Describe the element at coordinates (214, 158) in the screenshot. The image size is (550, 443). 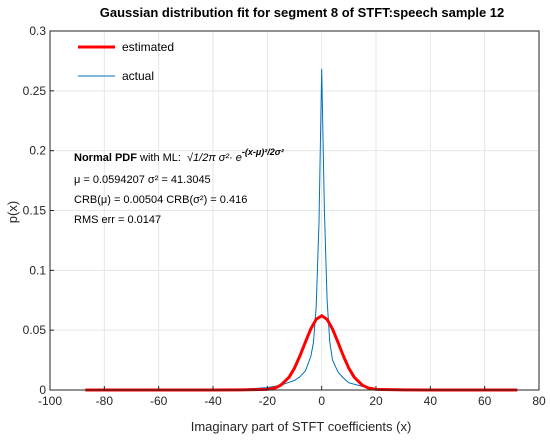
I see `annotation-formula: √1/2π σ²· e` at that location.